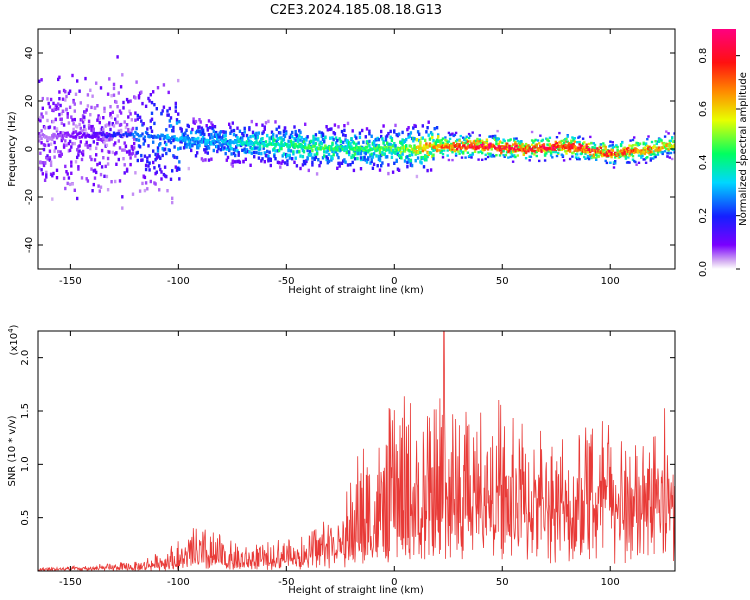 The image size is (750, 600). Describe the element at coordinates (703, 269) in the screenshot. I see `colorbar-tick-label: 0.0` at that location.